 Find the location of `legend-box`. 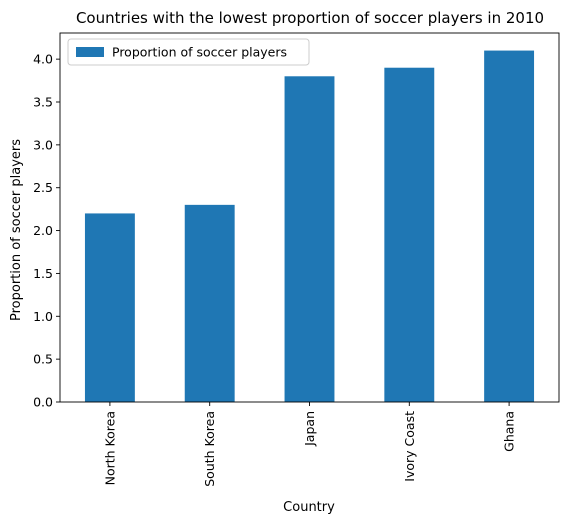

legend-box is located at coordinates (188, 52).